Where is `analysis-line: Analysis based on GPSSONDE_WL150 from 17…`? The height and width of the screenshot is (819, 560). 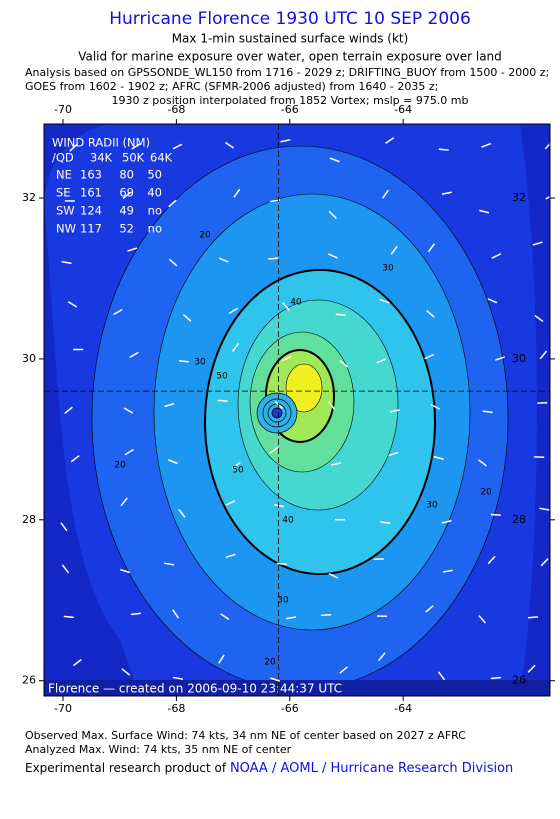
analysis-line: Analysis based on GPSSONDE_WL150 from 17… is located at coordinates (287, 72).